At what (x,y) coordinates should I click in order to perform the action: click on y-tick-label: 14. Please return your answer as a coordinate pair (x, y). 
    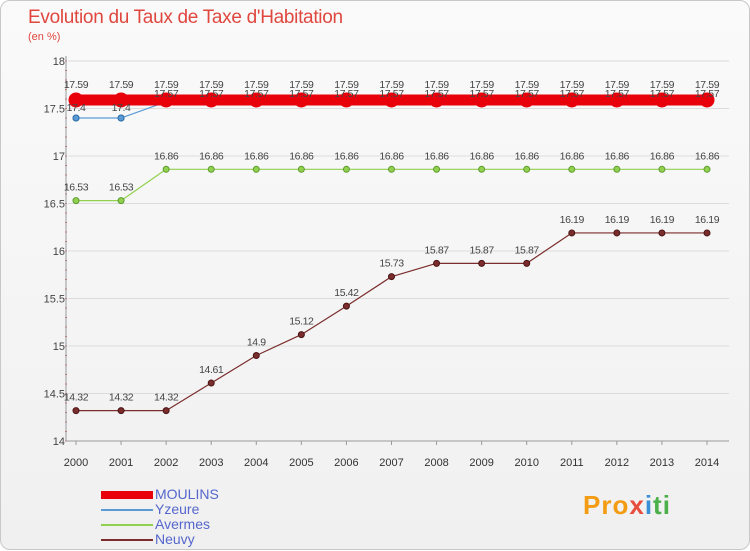
    Looking at the image, I should click on (59, 442).